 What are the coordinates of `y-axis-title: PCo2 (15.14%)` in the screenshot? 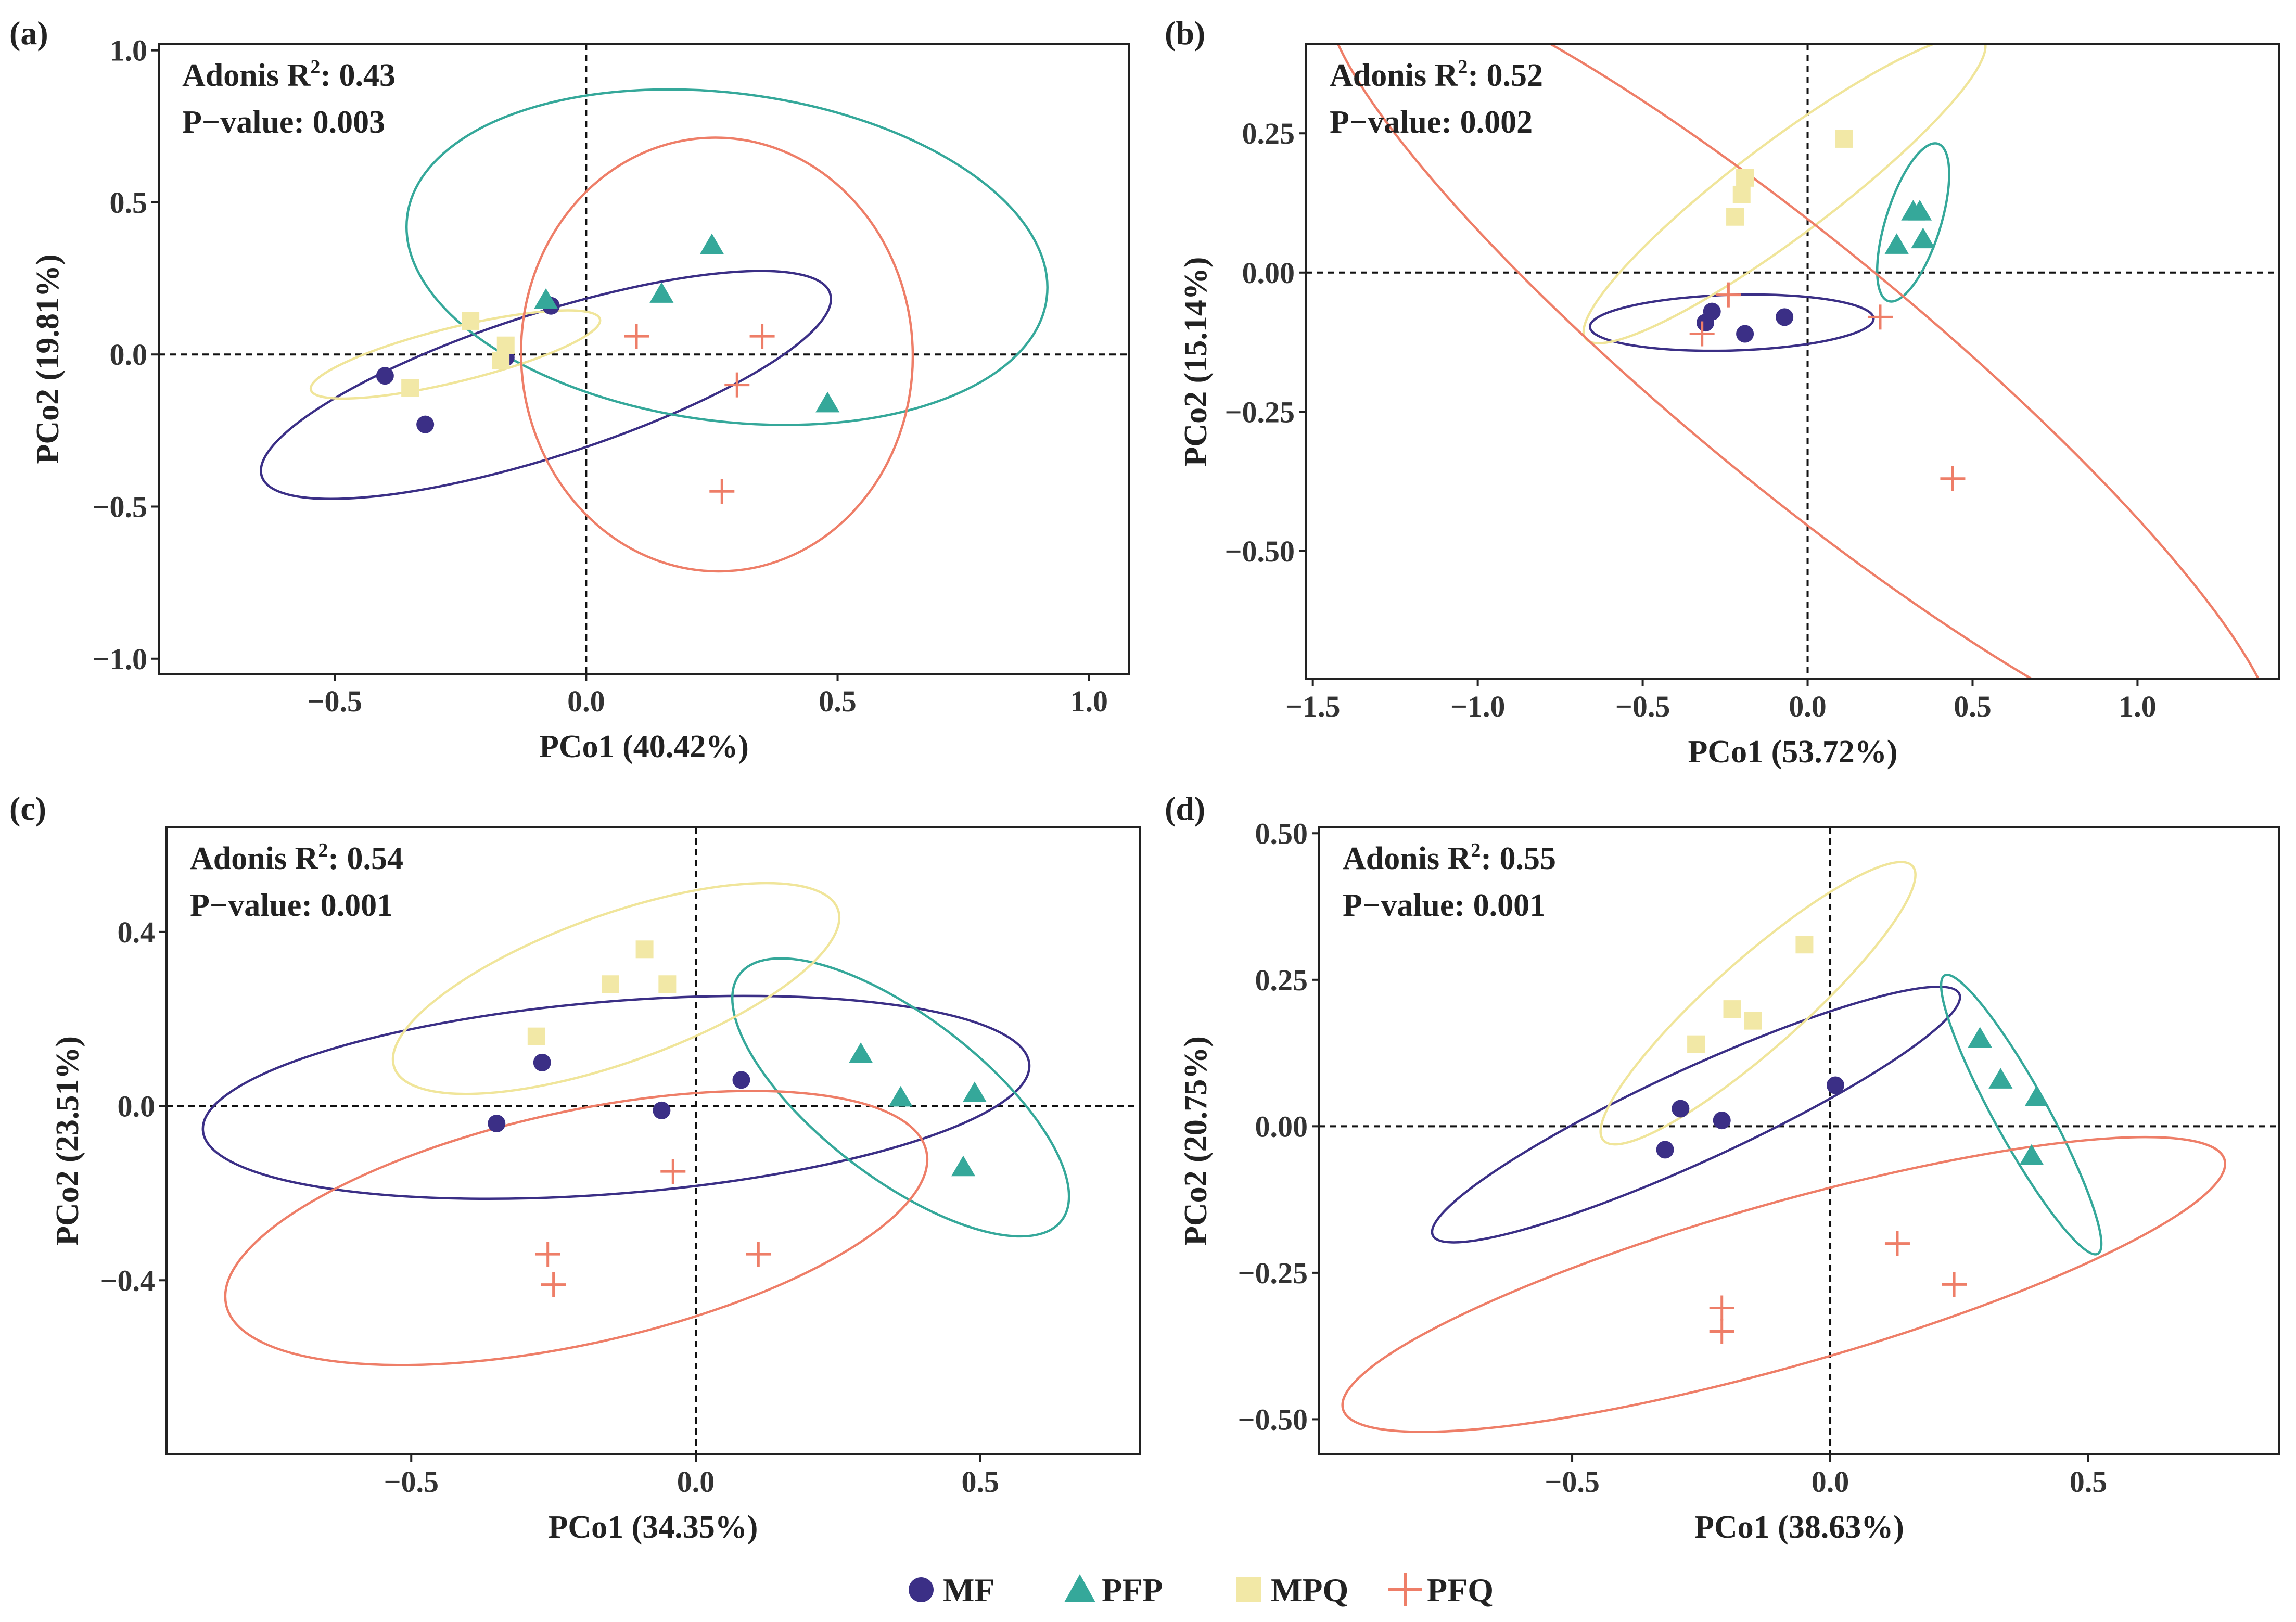 It's located at (1196, 362).